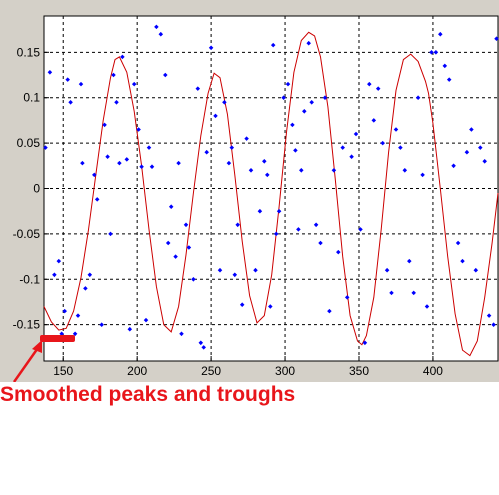 The height and width of the screenshot is (495, 499). What do you see at coordinates (29, 52) in the screenshot?
I see `y-tick-label: 0.15` at bounding box center [29, 52].